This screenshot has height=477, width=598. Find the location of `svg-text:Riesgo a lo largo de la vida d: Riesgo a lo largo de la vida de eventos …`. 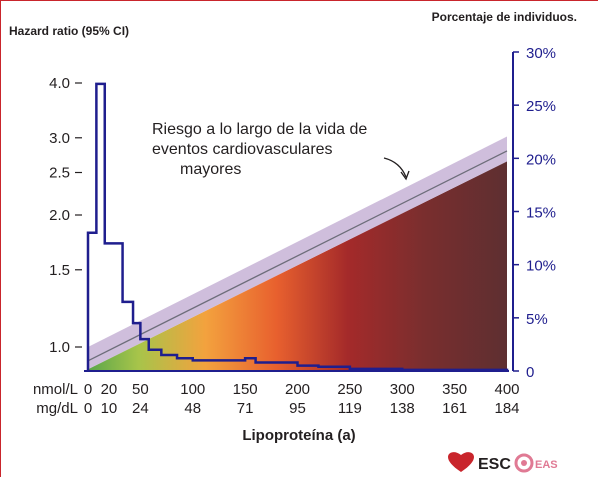

svg-text:Riesgo a lo largo de la vida d: Riesgo a lo largo de la vida de eventos … is located at coordinates (262, 149).